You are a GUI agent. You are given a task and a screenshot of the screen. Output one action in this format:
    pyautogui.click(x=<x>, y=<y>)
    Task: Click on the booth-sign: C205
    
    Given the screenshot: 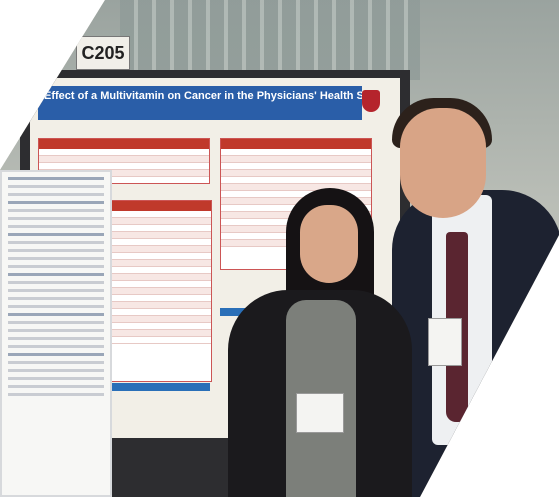 What is the action you would take?
    pyautogui.click(x=103, y=53)
    